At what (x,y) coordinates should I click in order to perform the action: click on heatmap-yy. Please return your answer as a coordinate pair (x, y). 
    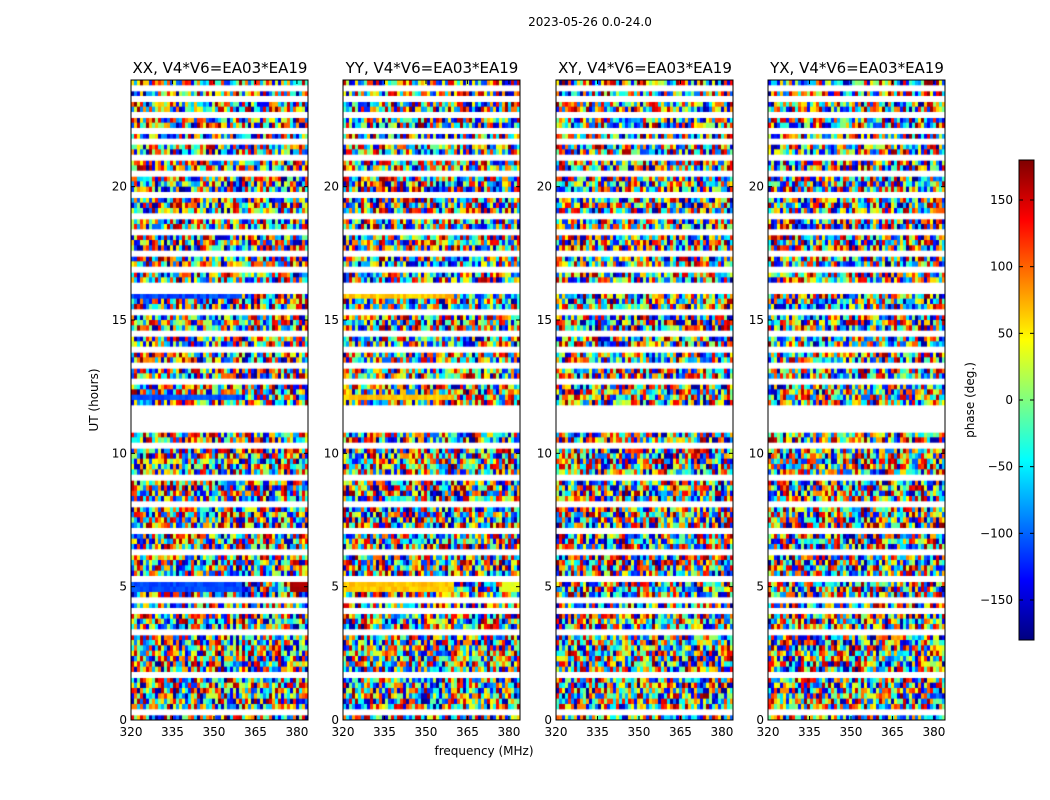
    Looking at the image, I should click on (431, 400).